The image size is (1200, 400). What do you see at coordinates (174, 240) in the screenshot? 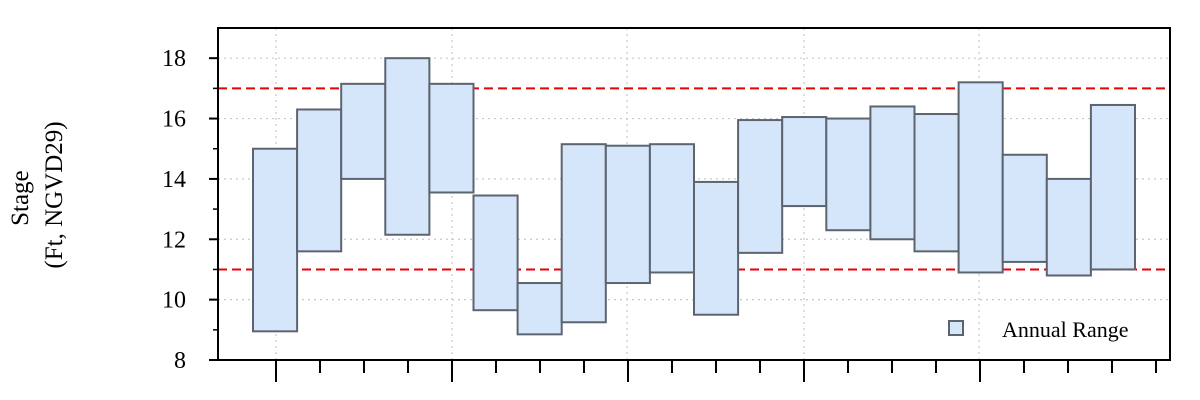
I see `y-tick-label: 12` at bounding box center [174, 240].